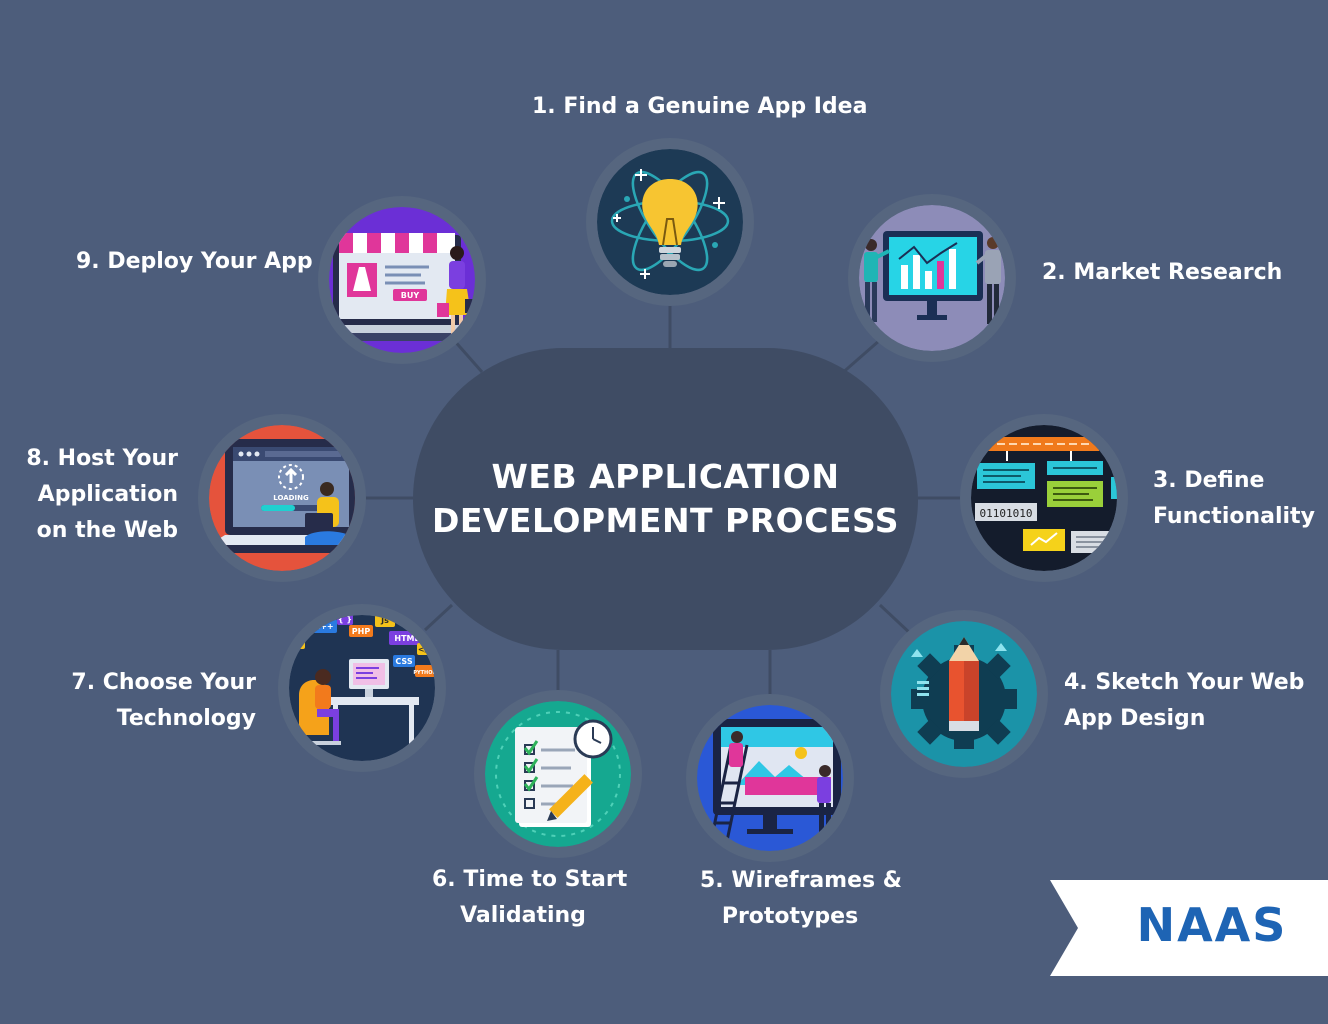 This screenshot has width=1328, height=1024. I want to click on step-7-node: C++ PHP Js HTML CSS PYTHON { } JS, so click(362, 688).